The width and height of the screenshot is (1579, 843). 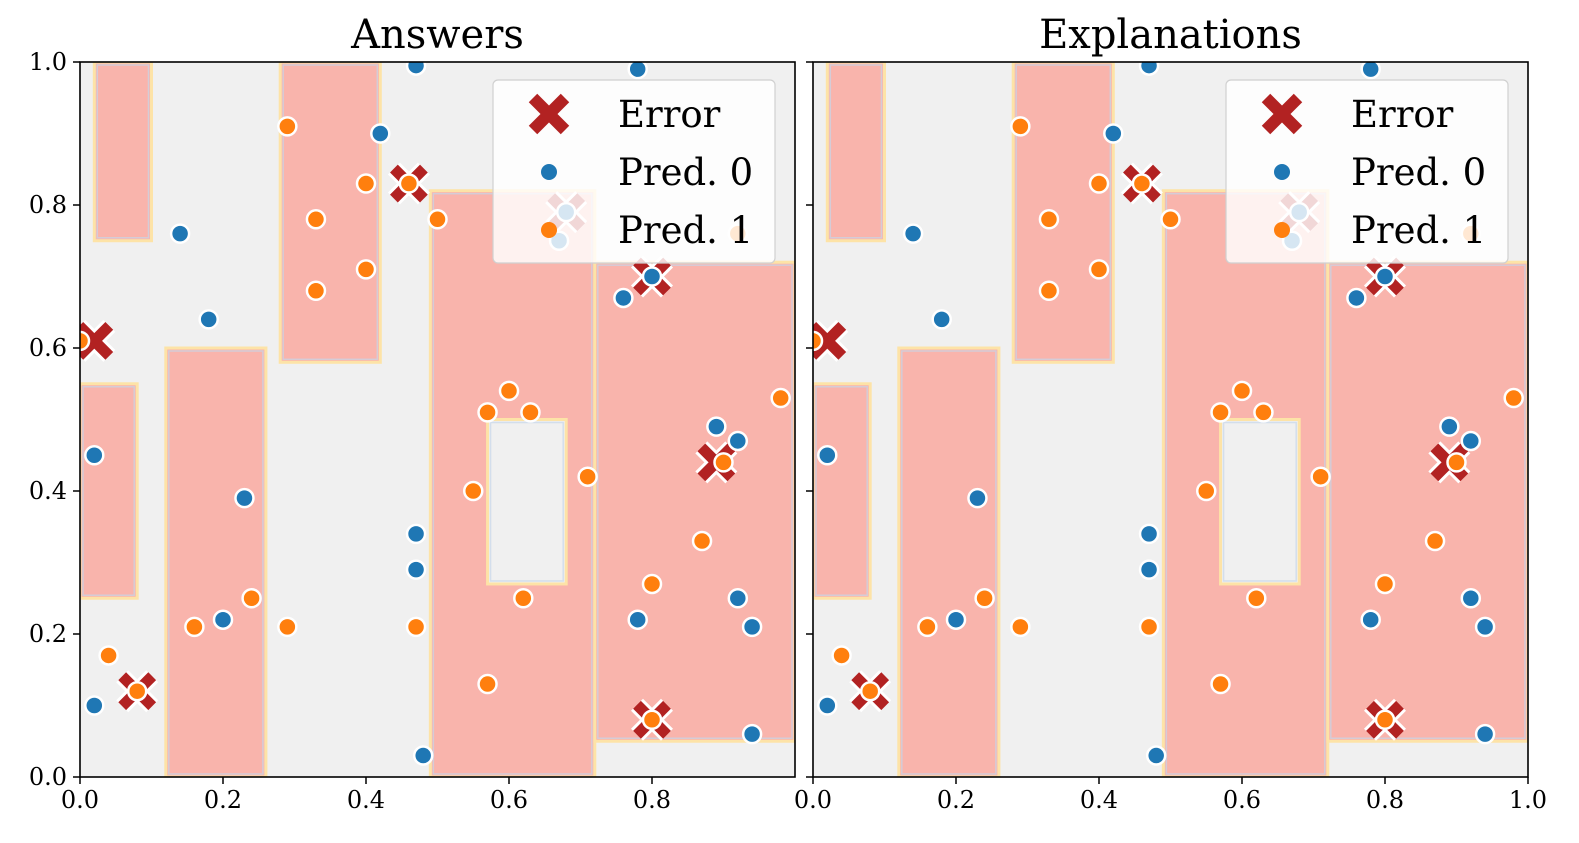 I want to click on x-tick-label: 0.8, so click(x=652, y=800).